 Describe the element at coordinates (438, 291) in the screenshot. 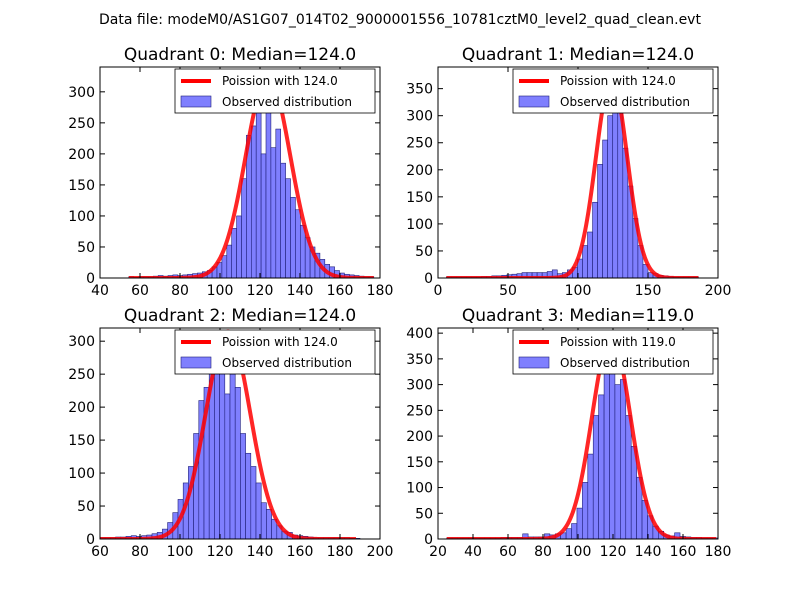

I see `x-tick-label: 0` at that location.